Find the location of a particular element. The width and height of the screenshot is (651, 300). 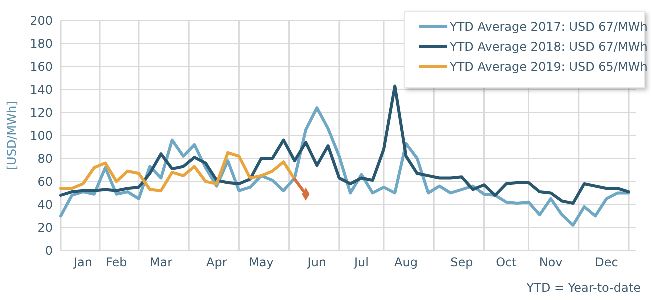

y-tick-label: 80 is located at coordinates (45, 159).